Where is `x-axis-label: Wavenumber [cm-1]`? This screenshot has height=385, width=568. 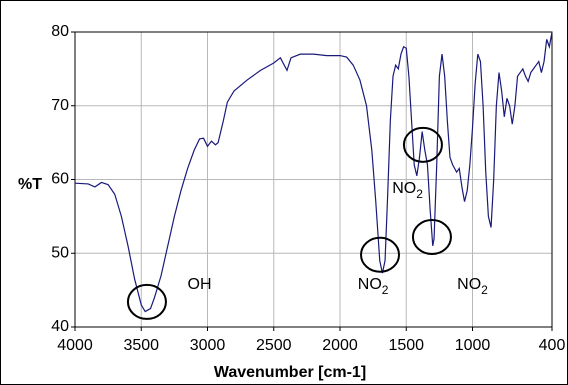 x-axis-label: Wavenumber [cm-1] is located at coordinates (290, 372).